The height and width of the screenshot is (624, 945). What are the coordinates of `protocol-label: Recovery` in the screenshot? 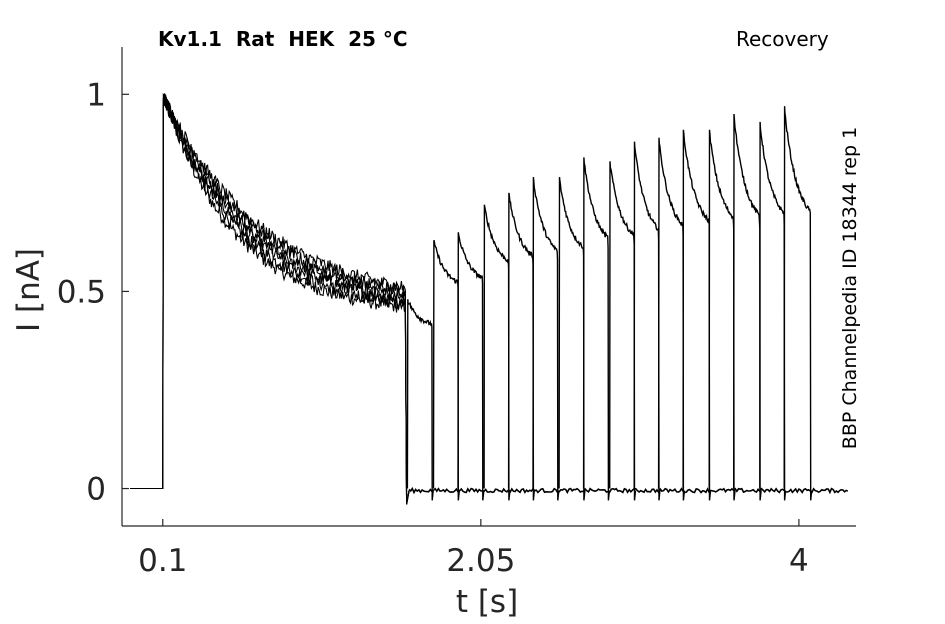 It's located at (782, 39).